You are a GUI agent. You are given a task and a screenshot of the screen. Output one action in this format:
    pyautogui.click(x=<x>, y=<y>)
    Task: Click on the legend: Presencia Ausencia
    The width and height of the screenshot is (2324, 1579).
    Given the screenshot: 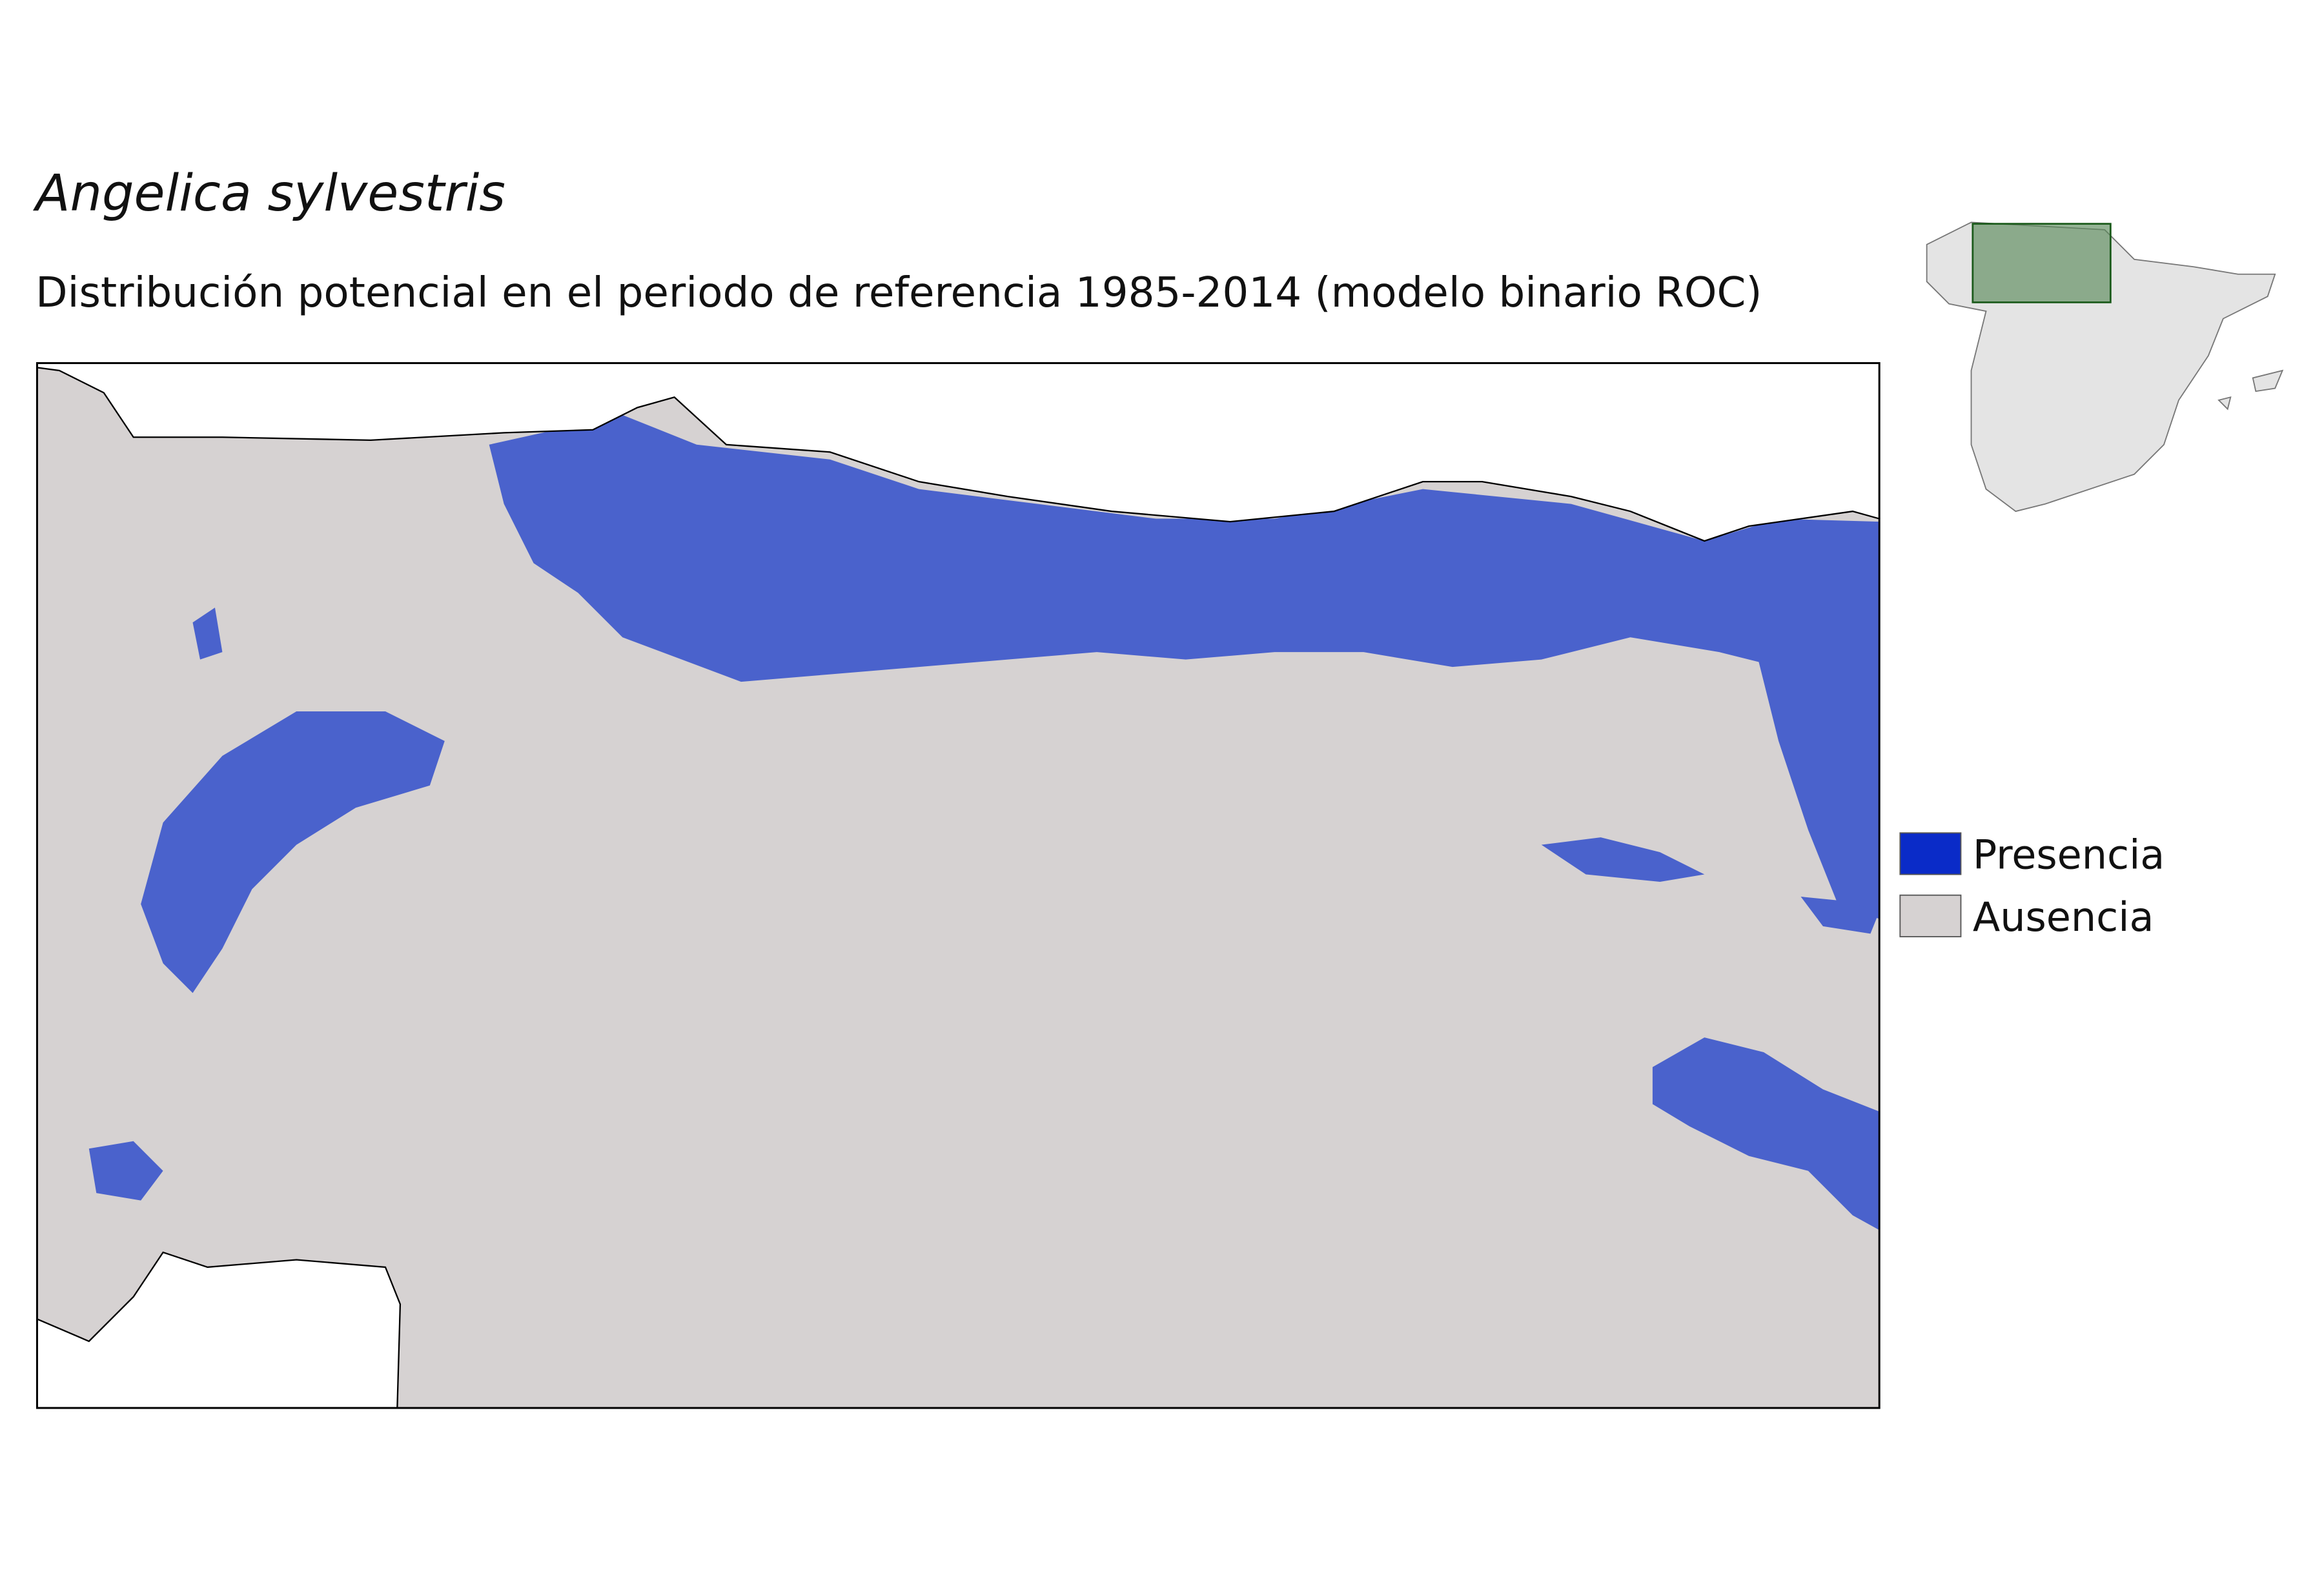 What is the action you would take?
    pyautogui.click(x=2032, y=886)
    